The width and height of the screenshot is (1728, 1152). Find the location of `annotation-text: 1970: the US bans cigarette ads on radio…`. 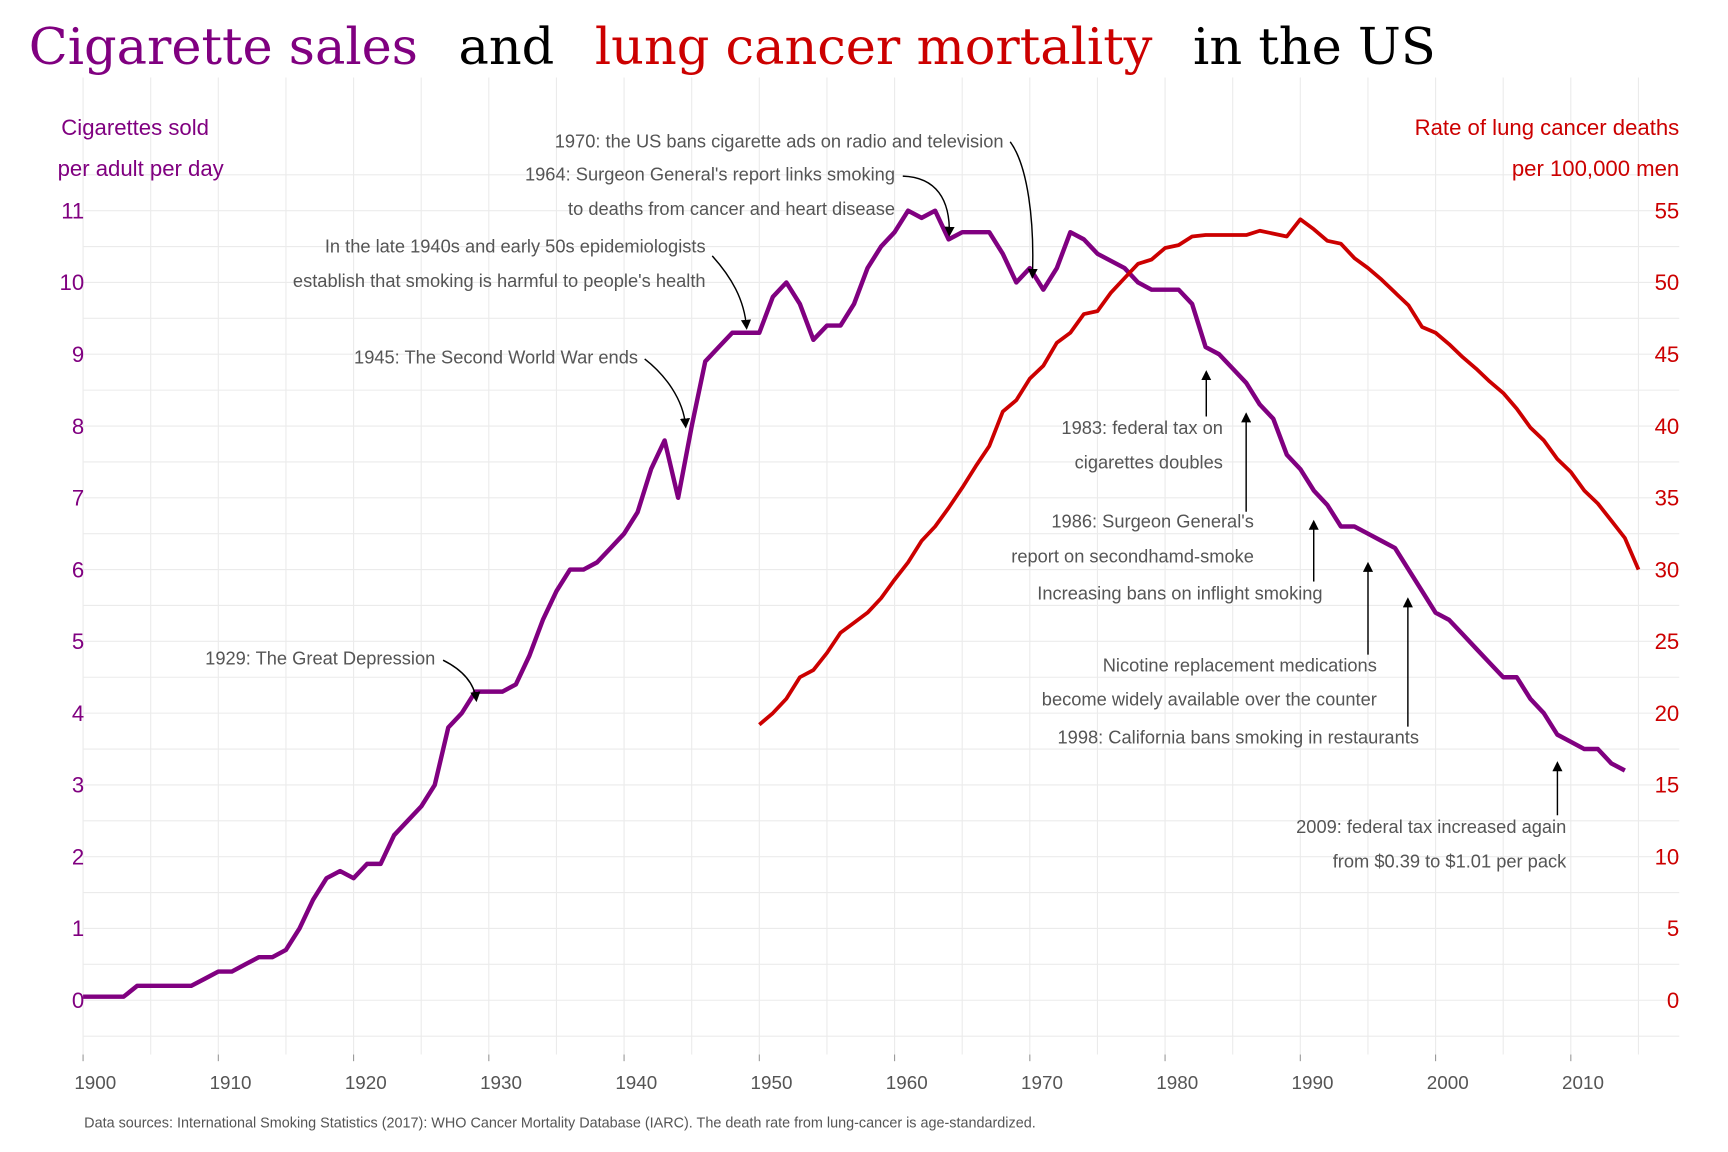

annotation-text: 1970: the US bans cigarette ads on radio… is located at coordinates (779, 140).